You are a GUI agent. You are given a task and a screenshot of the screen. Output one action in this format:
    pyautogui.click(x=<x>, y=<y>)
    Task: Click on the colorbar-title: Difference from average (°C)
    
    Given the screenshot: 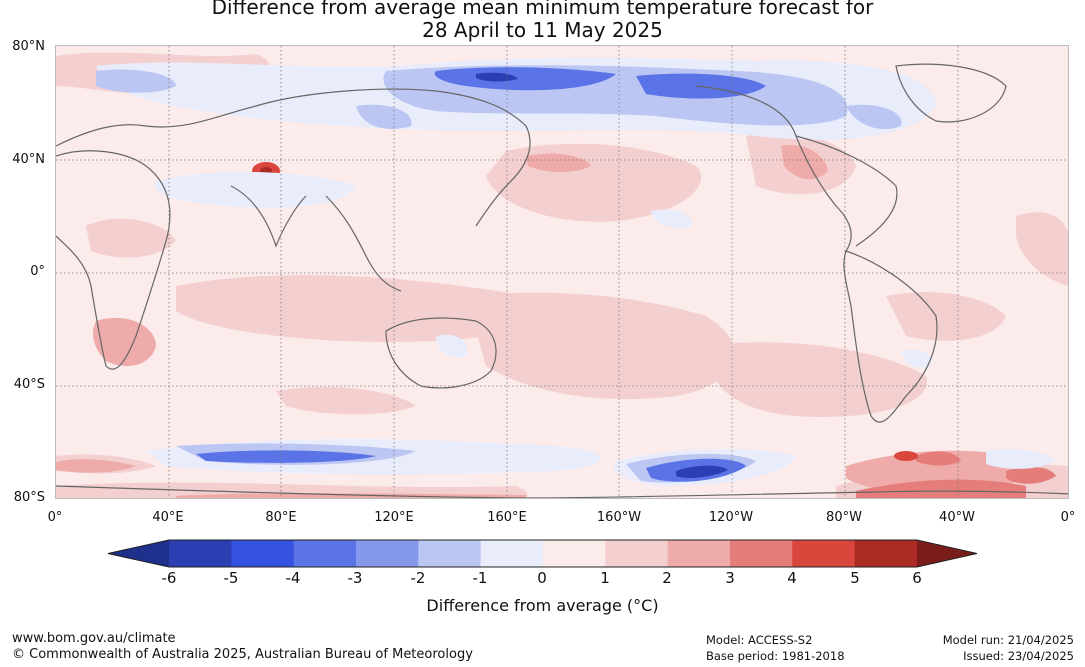 What is the action you would take?
    pyautogui.click(x=542, y=605)
    